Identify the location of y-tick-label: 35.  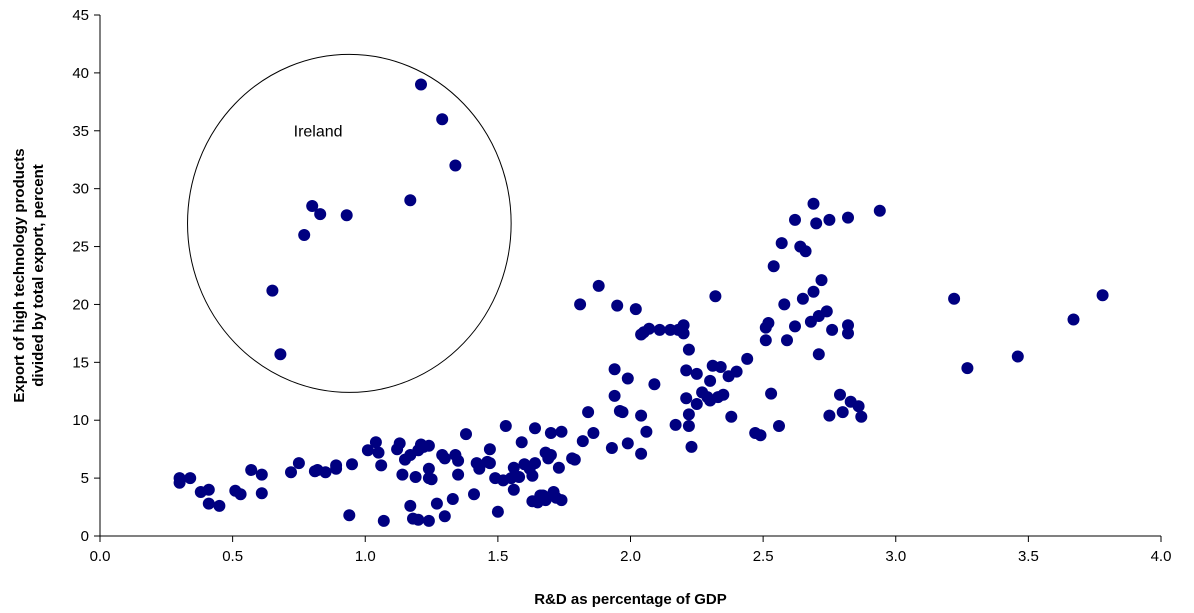
(80, 131).